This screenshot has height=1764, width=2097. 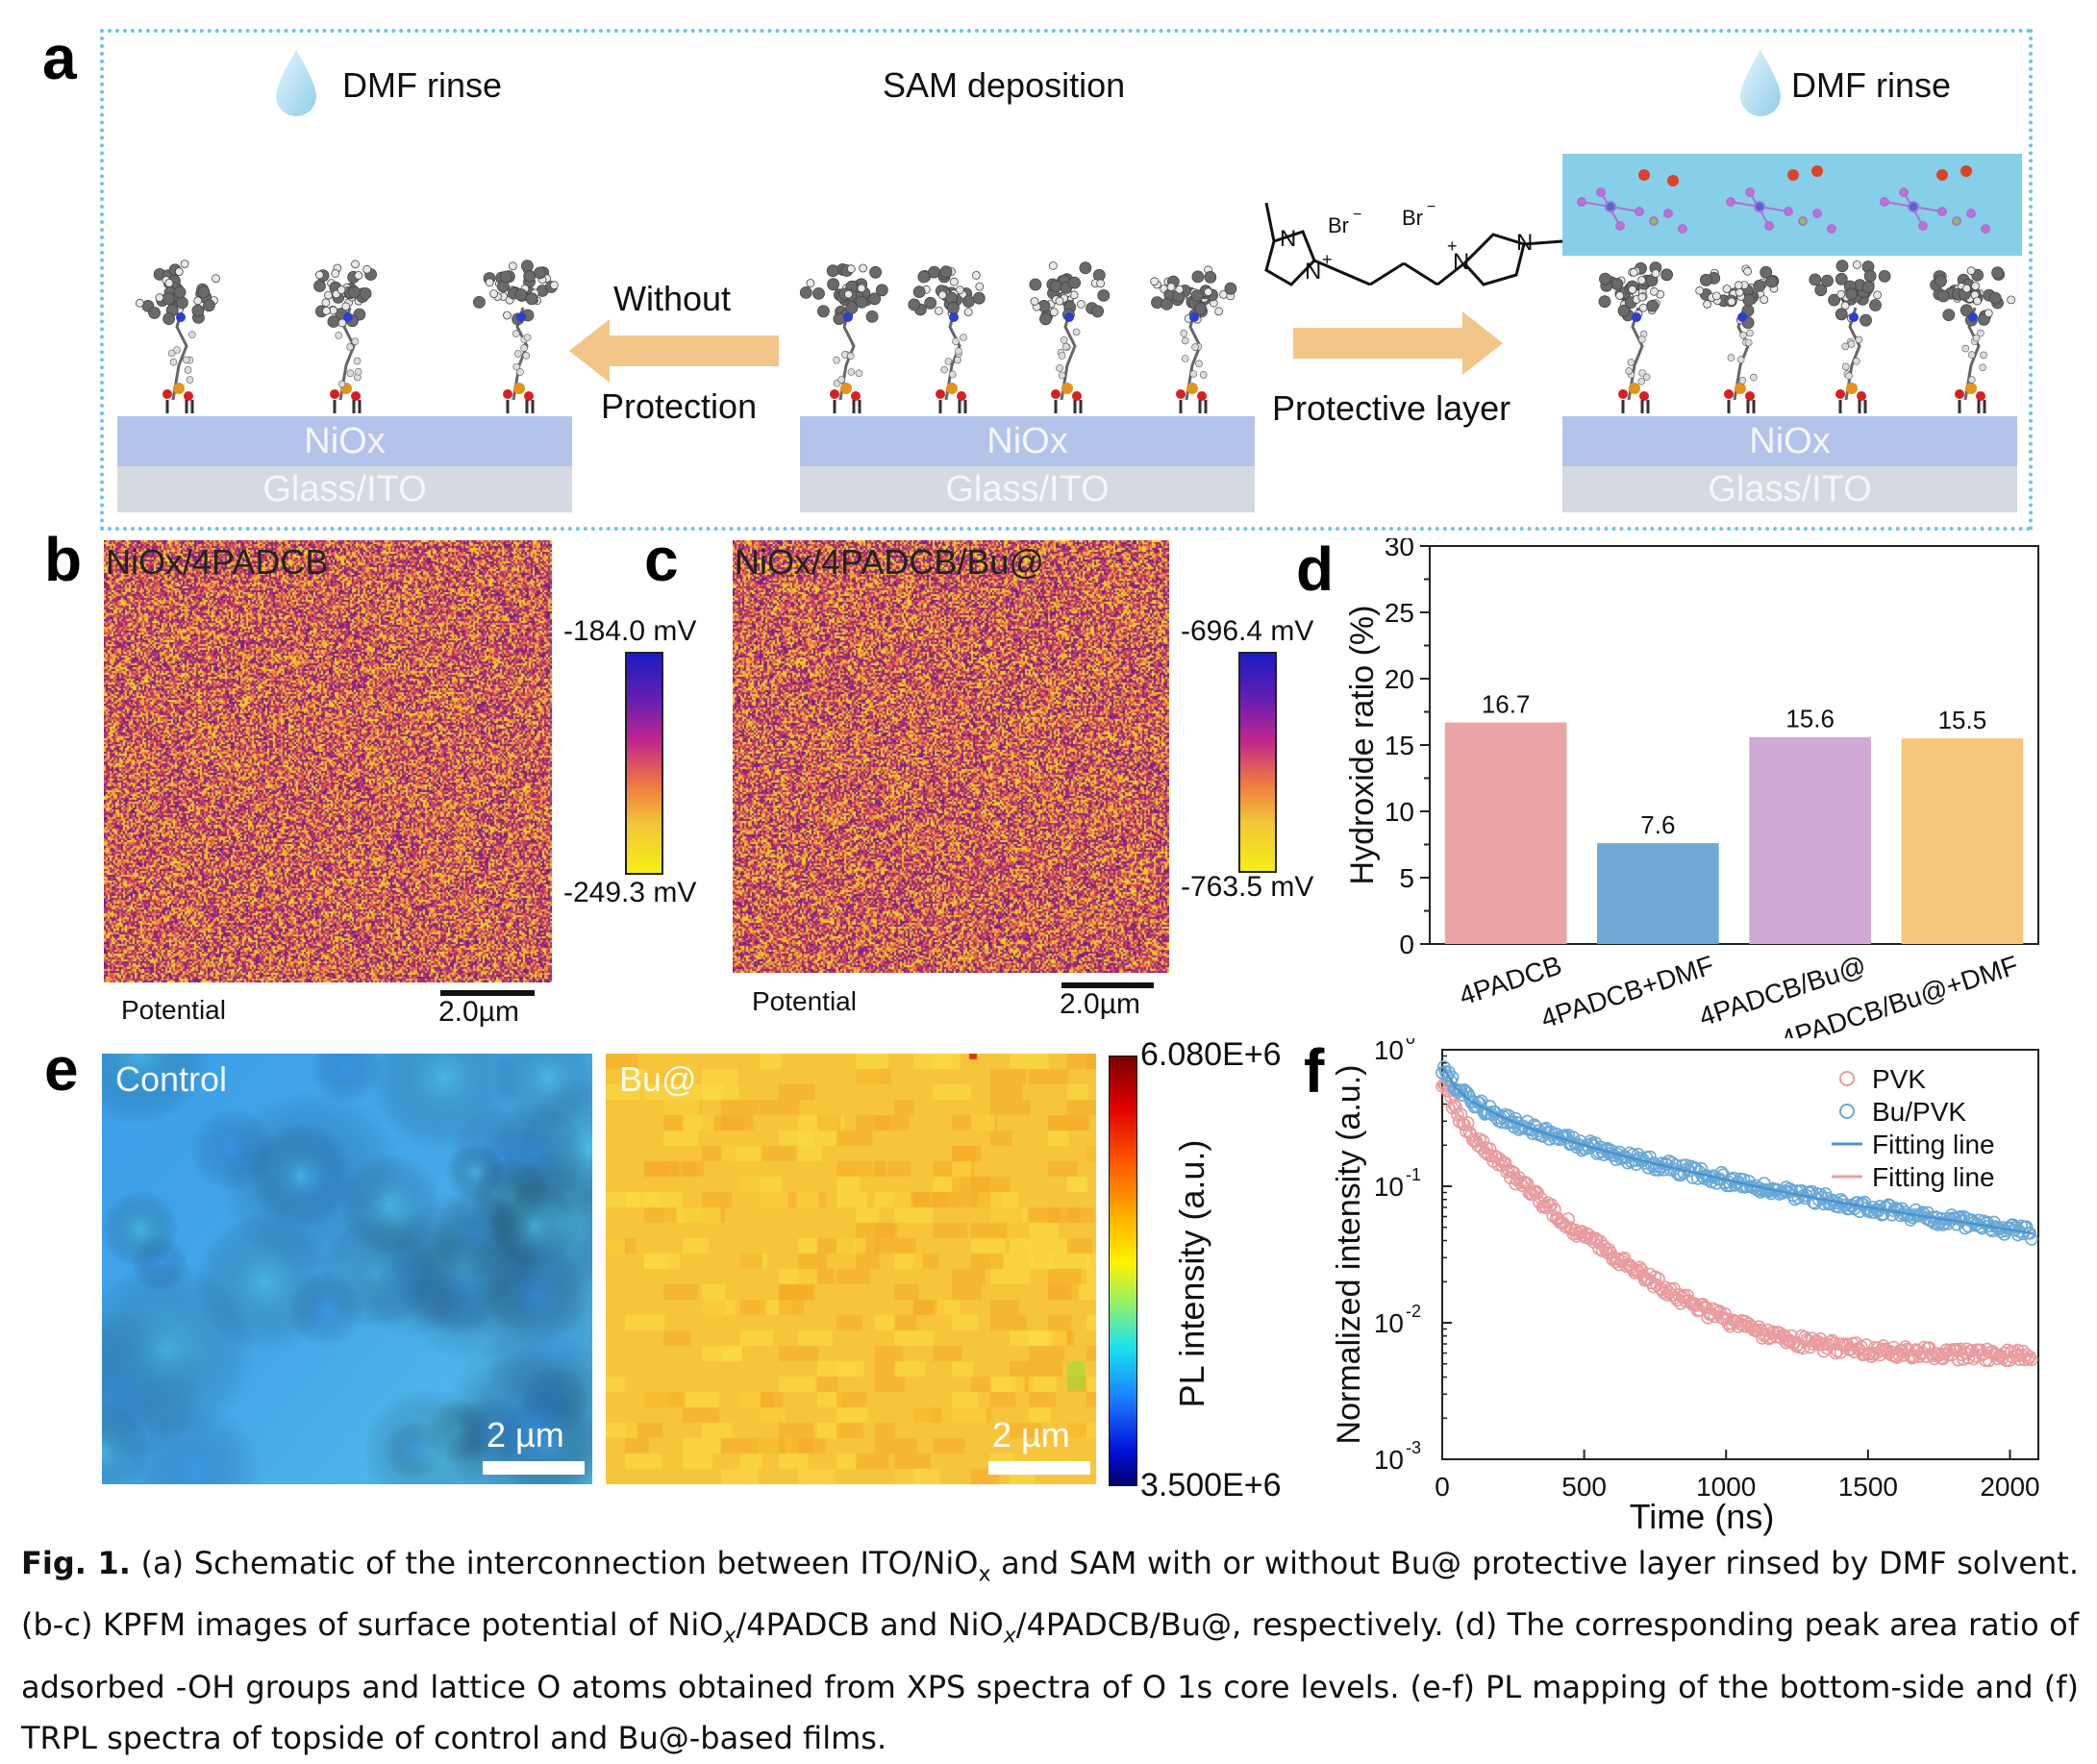 I want to click on panel-label-c: c, so click(x=661, y=559).